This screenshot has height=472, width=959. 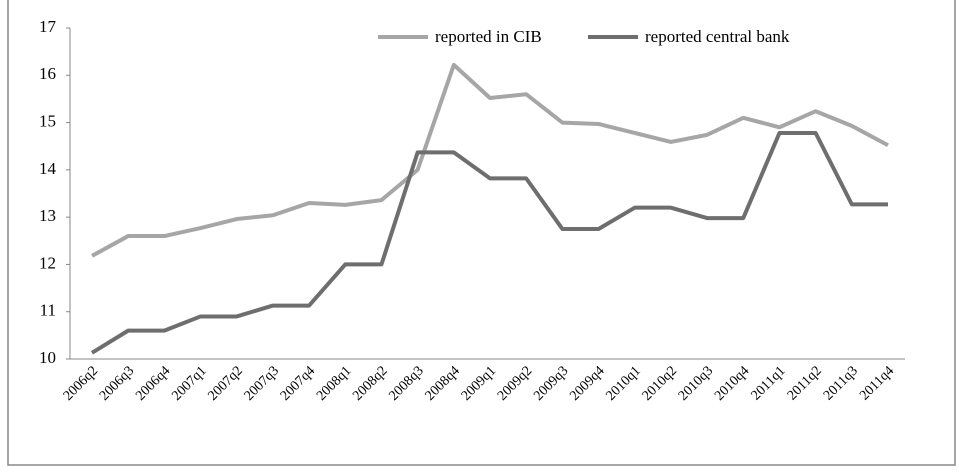 I want to click on y-tick-label: 12, so click(x=47, y=262).